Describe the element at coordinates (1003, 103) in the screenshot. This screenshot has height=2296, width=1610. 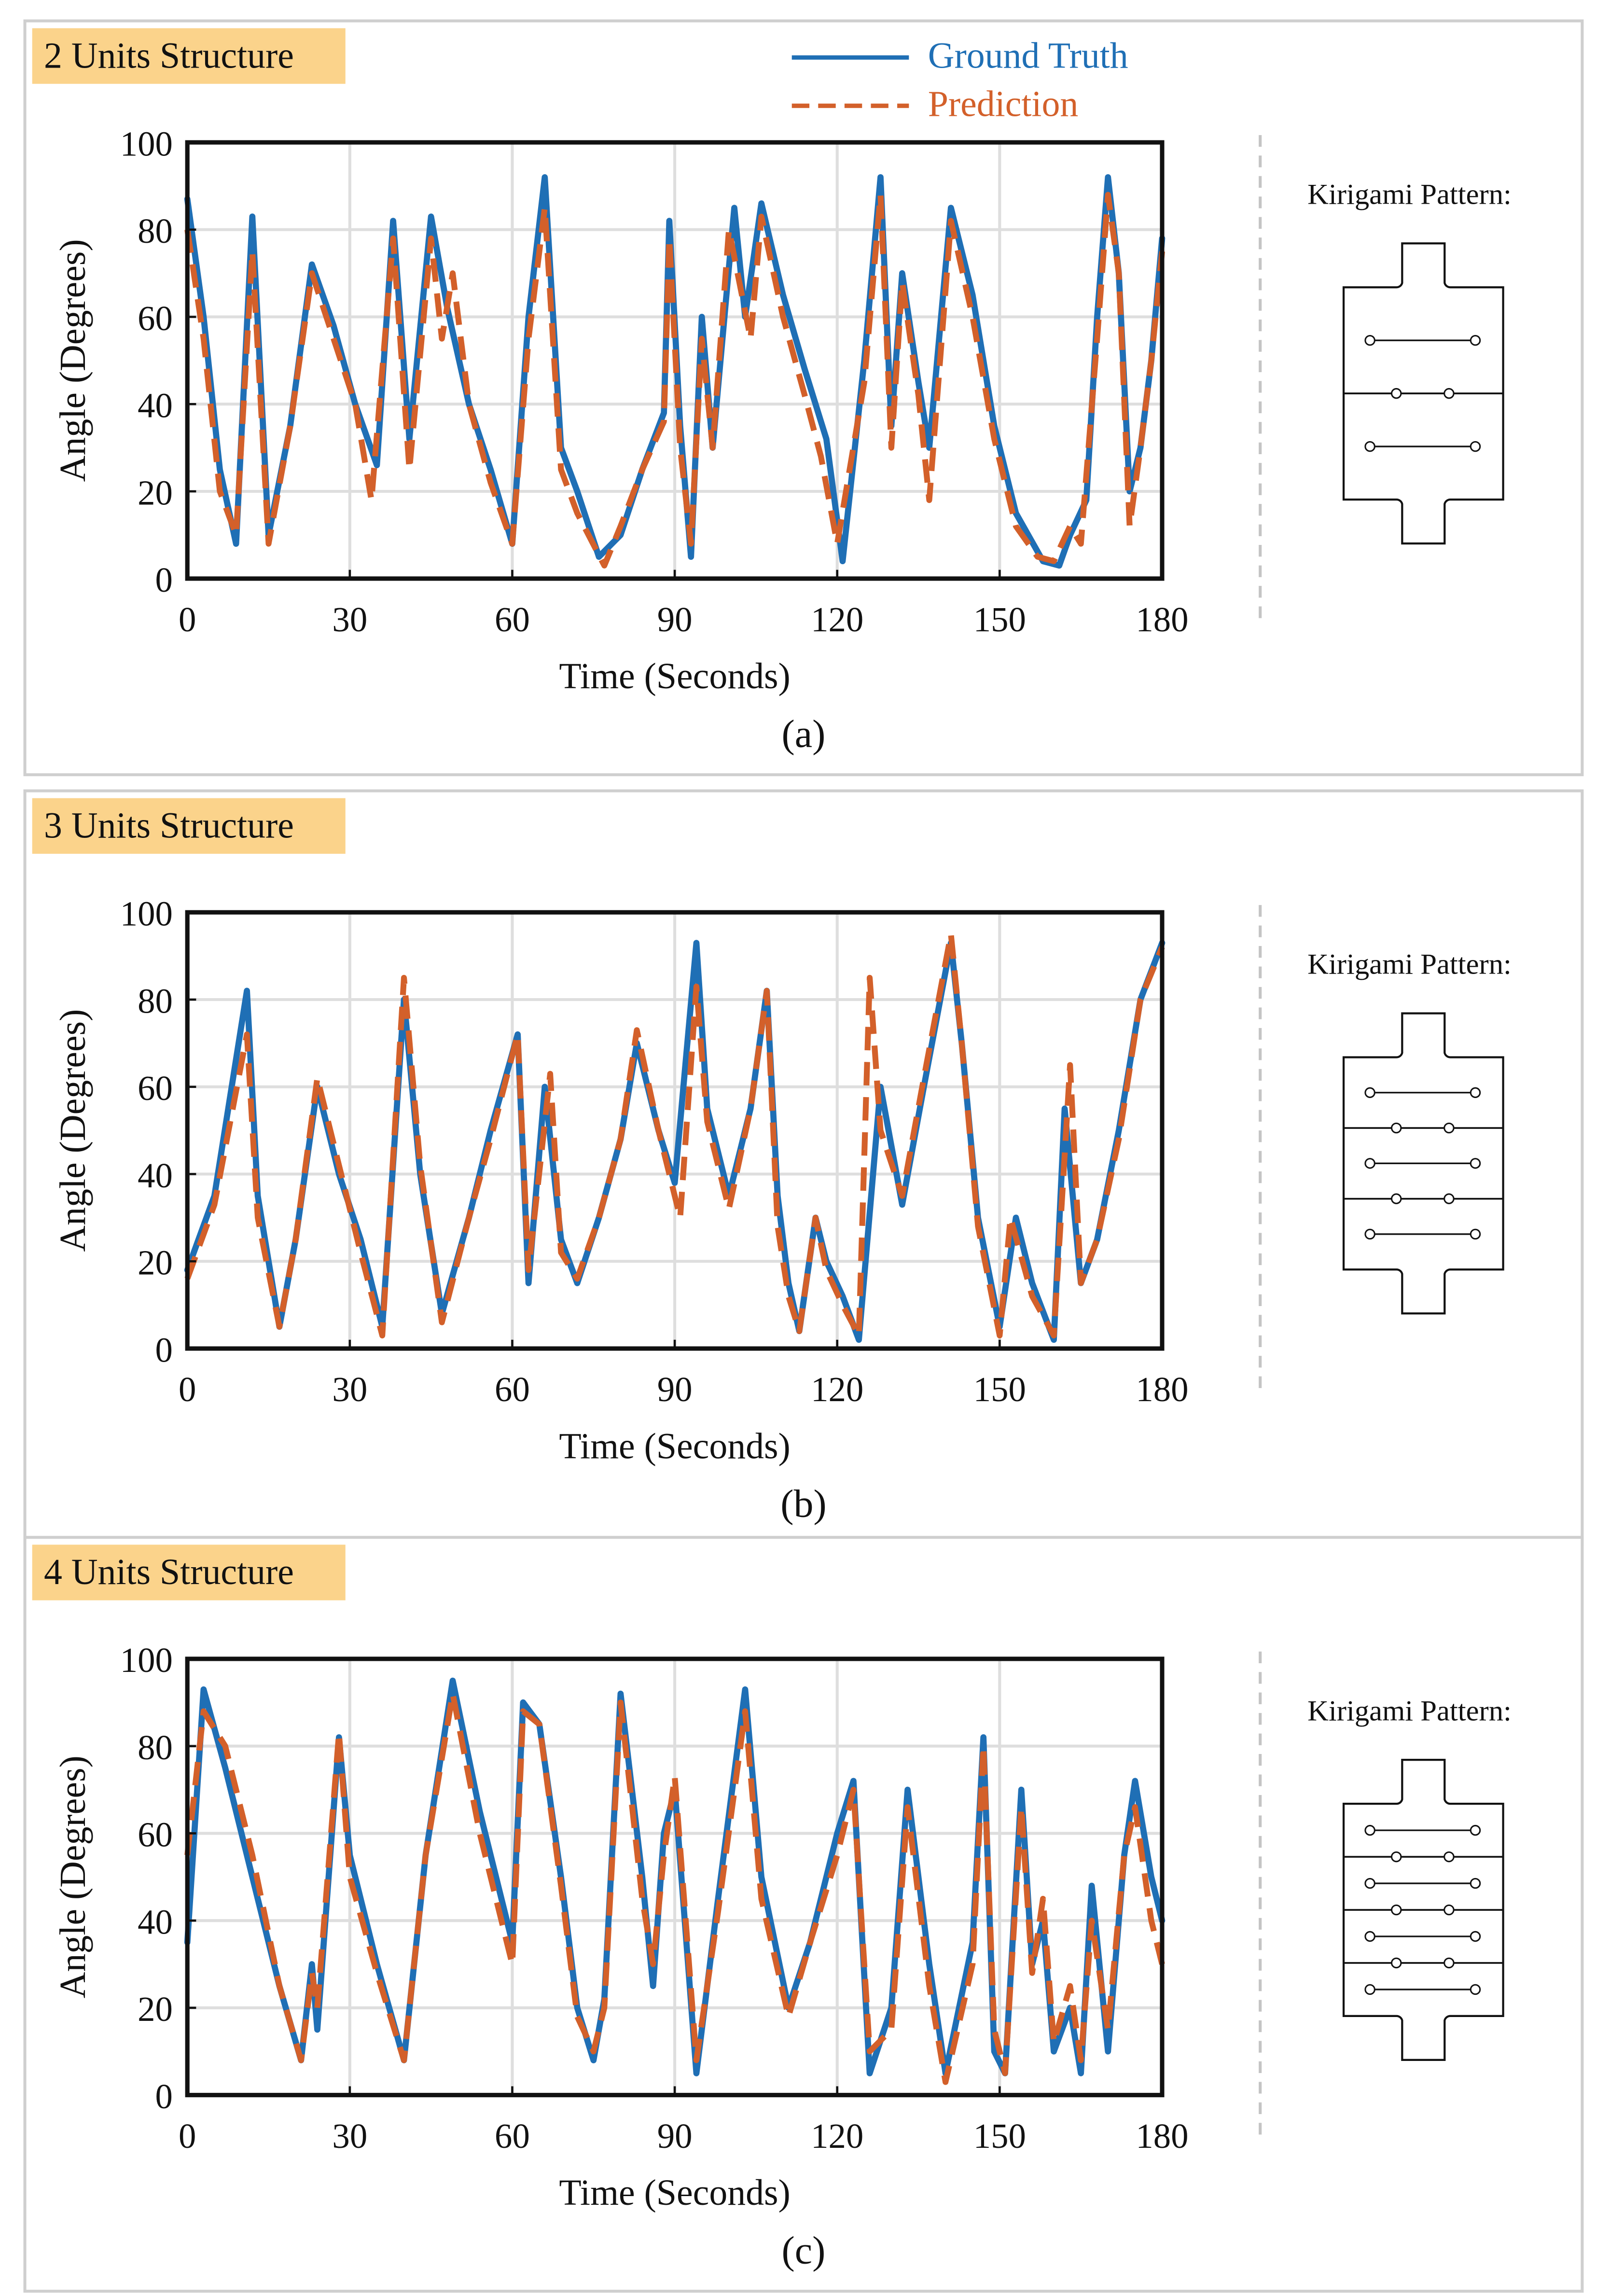
I see `legend-prediction-label: Prediction` at that location.